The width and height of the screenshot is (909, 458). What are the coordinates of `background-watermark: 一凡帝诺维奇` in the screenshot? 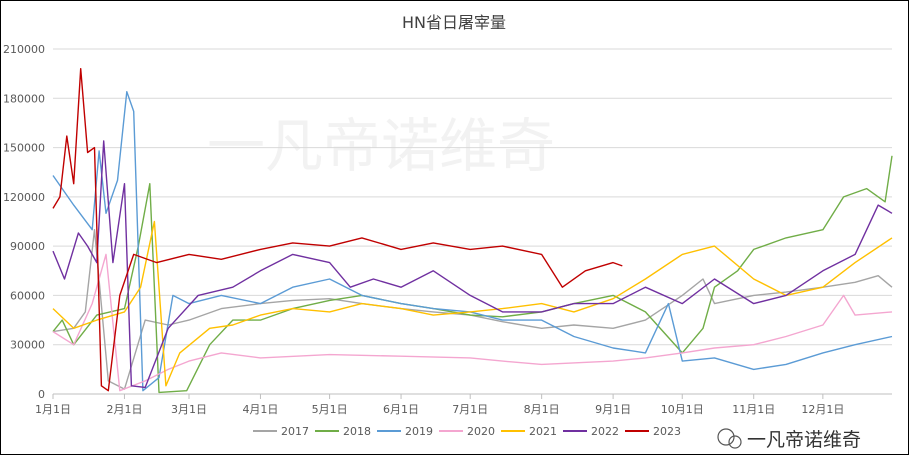 It's located at (381, 146).